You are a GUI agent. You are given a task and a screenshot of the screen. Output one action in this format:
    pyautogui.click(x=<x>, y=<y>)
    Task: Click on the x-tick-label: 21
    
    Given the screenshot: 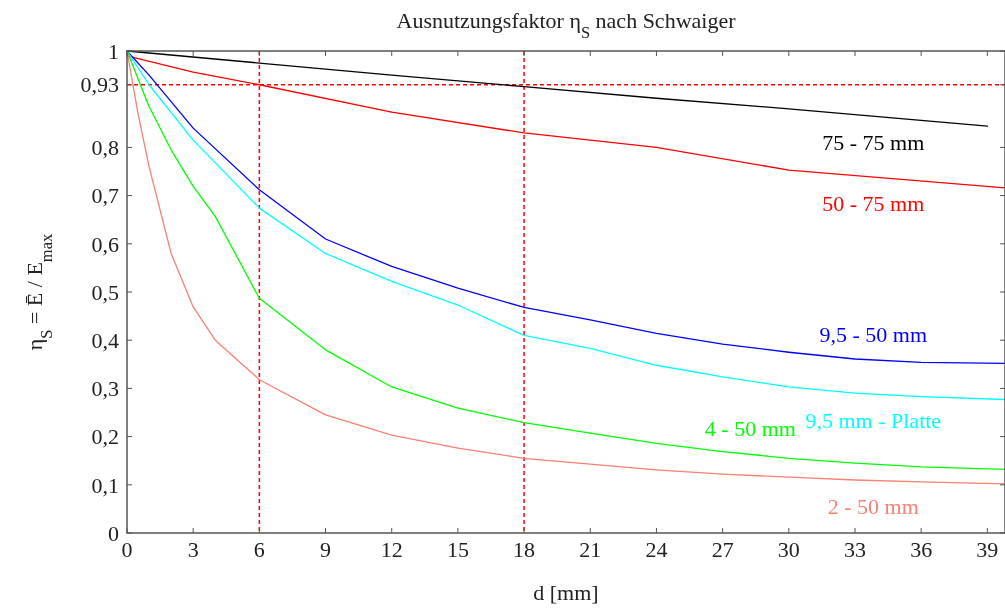 What is the action you would take?
    pyautogui.click(x=590, y=549)
    